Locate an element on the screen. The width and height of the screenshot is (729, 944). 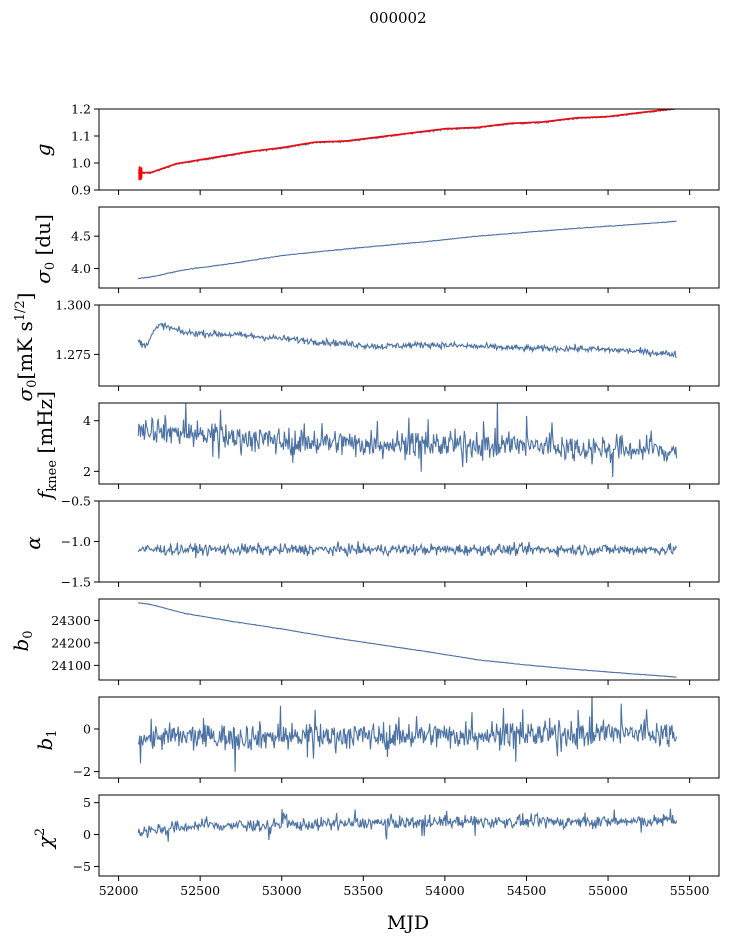
series-line-sigma0-du is located at coordinates (407, 249).